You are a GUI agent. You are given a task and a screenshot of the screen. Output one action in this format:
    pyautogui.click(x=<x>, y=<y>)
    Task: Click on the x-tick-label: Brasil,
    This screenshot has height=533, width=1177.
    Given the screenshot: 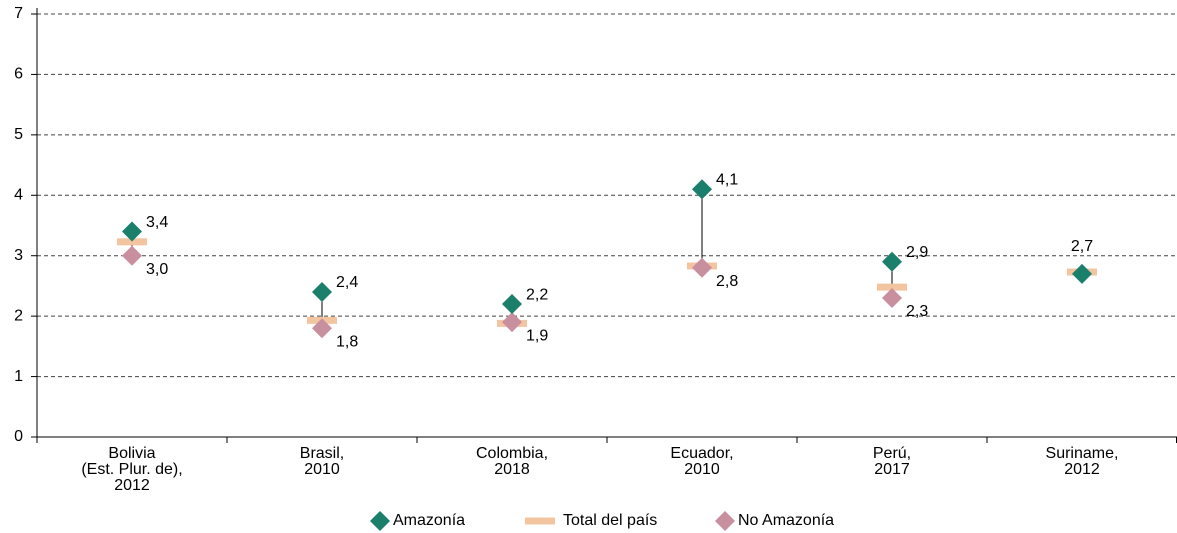 What is the action you would take?
    pyautogui.click(x=322, y=453)
    